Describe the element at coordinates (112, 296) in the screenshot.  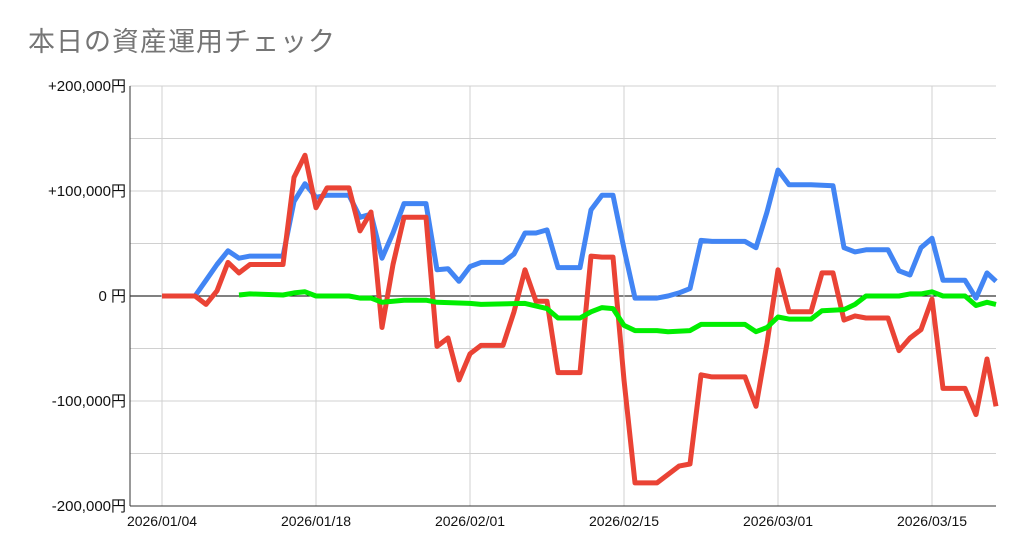
I see `y-tick-label: 0 円` at that location.